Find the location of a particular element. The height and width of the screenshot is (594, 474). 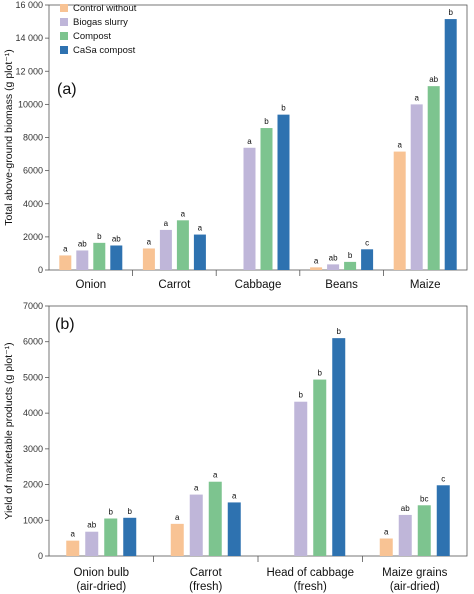

panel-b-y-tick-label: 3000 is located at coordinates (33, 449).